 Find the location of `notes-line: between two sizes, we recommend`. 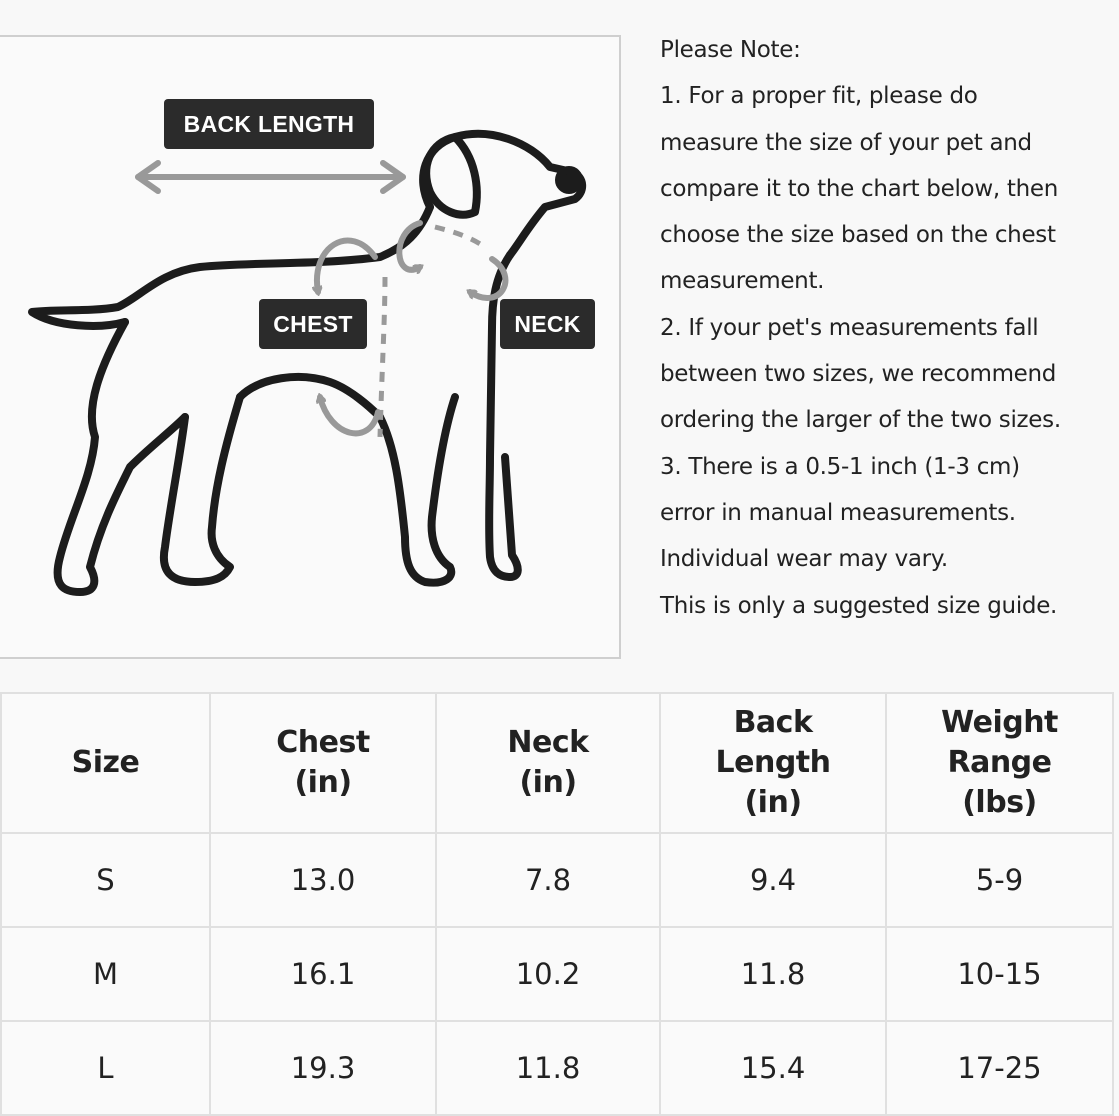

notes-line: between two sizes, we recommend is located at coordinates (858, 374).